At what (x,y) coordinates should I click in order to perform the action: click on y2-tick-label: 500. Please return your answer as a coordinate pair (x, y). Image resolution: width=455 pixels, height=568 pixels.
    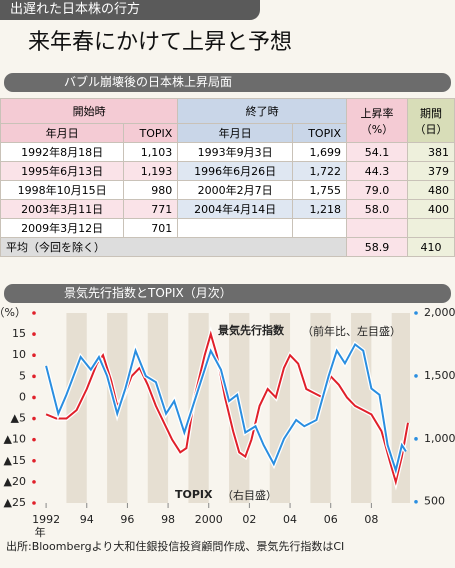
    Looking at the image, I should click on (434, 501).